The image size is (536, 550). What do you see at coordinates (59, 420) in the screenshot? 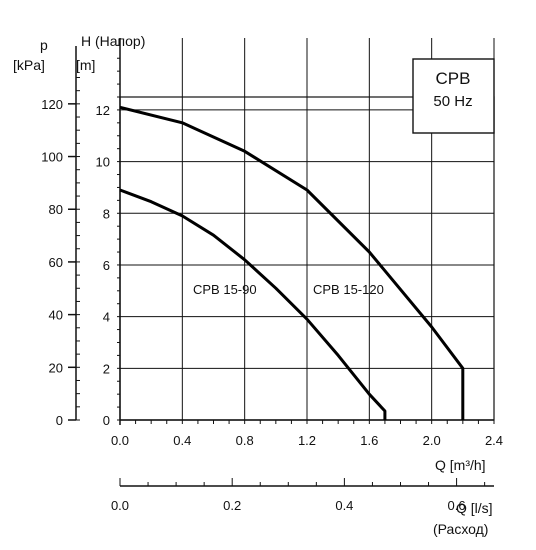
I see `y2-tick-label: 0` at bounding box center [59, 420].